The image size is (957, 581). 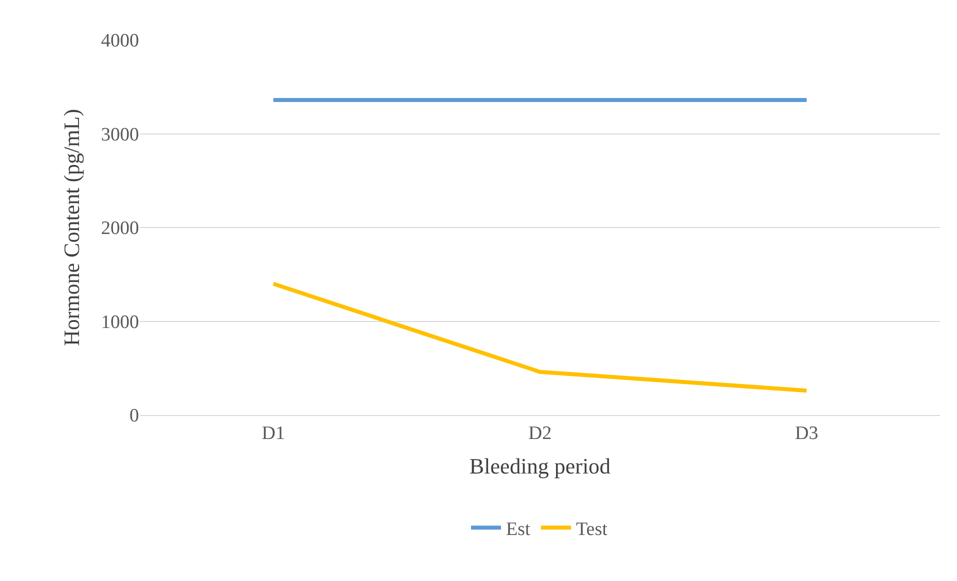 What do you see at coordinates (120, 135) in the screenshot?
I see `y-tick-label: 3000` at bounding box center [120, 135].